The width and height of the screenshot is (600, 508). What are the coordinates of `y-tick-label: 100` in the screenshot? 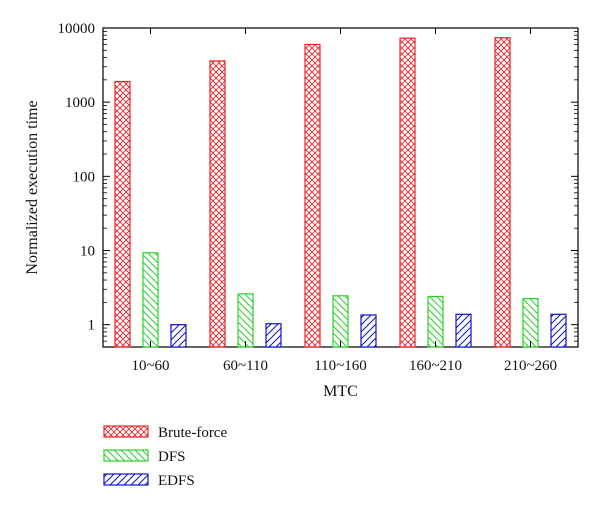 It's located at (84, 177).